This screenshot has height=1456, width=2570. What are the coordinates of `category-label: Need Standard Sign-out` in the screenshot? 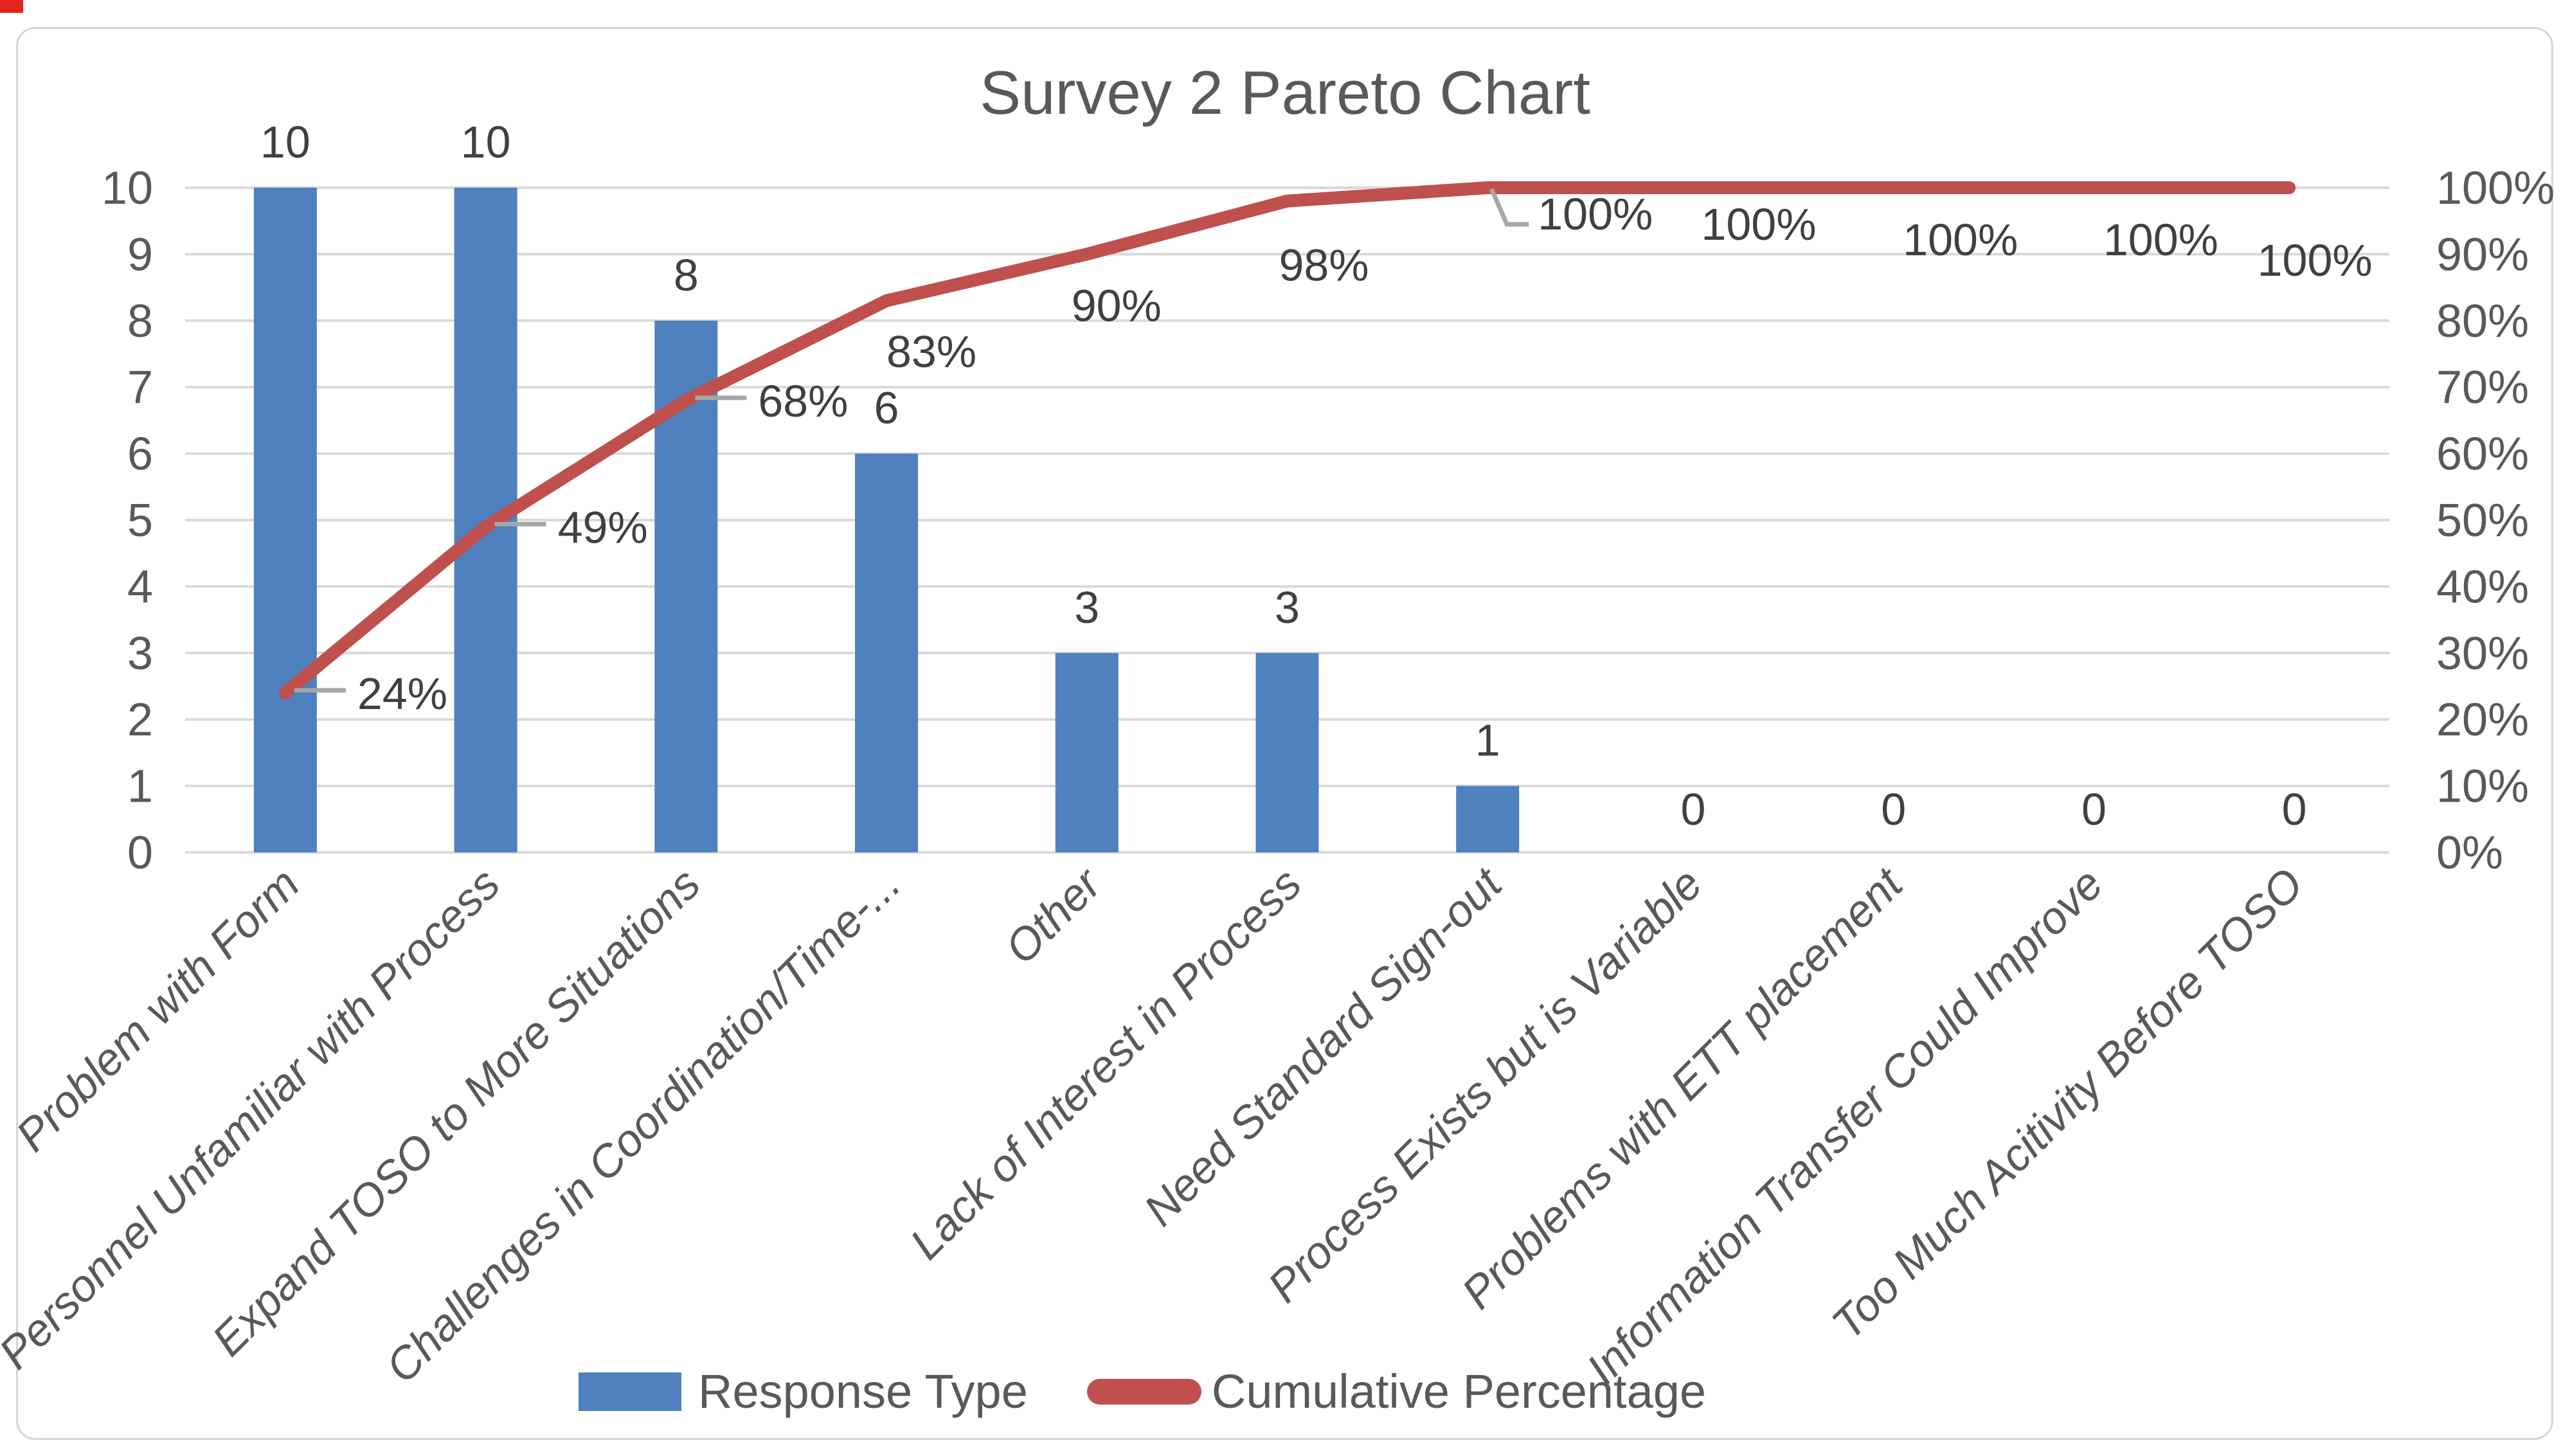 It's located at (1324, 1047).